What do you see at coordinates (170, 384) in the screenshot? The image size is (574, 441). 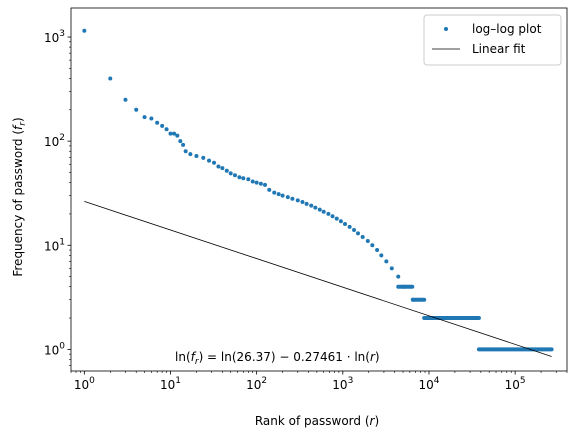 I see `x-tick-label: 10¹` at bounding box center [170, 384].